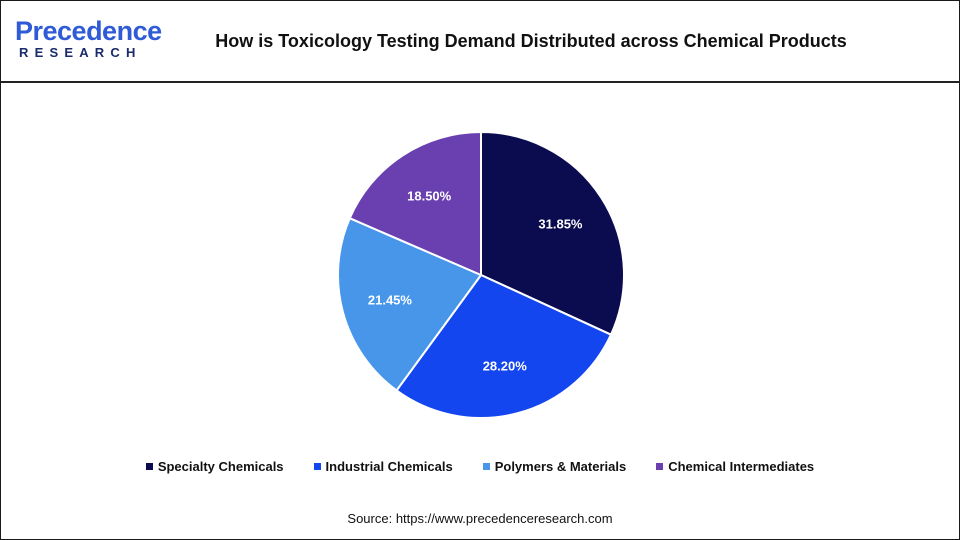 The image size is (960, 540). What do you see at coordinates (88, 31) in the screenshot?
I see `logo-wordmark: Precedence` at bounding box center [88, 31].